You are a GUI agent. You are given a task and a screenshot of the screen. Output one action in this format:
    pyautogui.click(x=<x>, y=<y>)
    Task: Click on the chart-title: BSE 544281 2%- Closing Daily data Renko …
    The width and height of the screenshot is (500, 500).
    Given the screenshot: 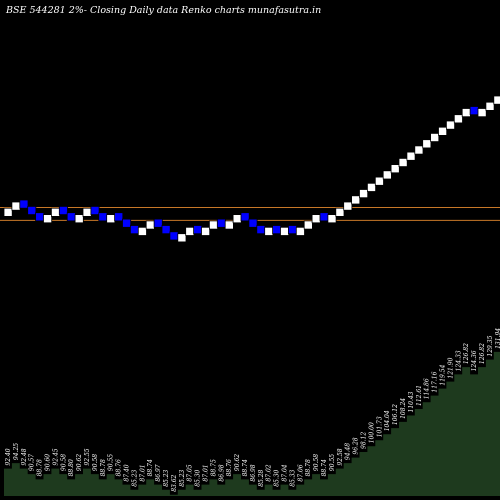 What is the action you would take?
    pyautogui.click(x=163, y=10)
    